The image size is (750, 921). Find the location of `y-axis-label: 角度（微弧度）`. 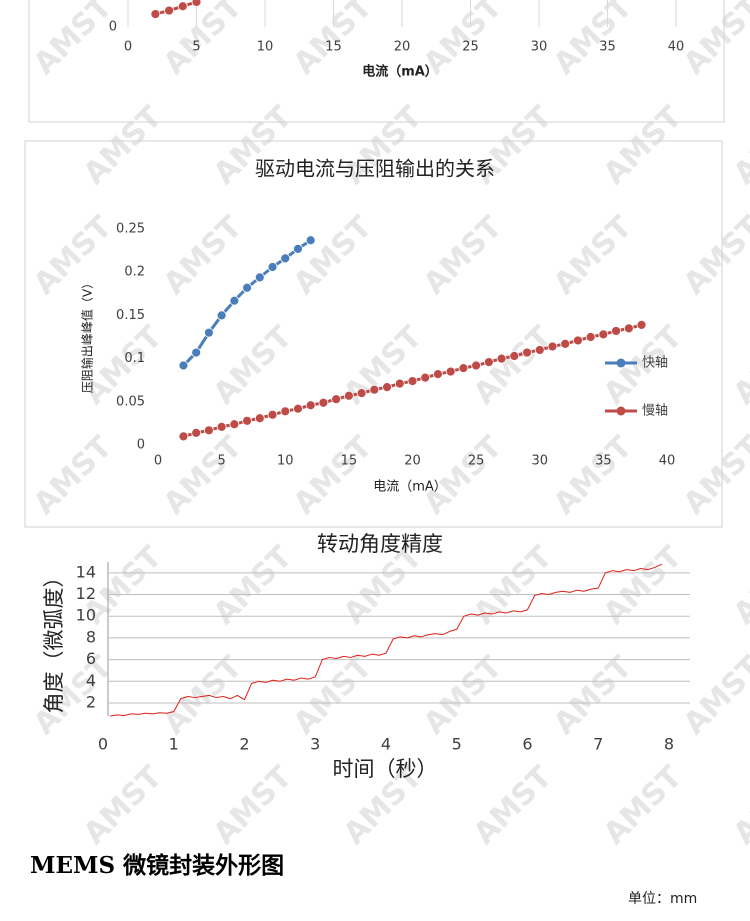

y-axis-label: 角度（微弧度） is located at coordinates (54, 640).